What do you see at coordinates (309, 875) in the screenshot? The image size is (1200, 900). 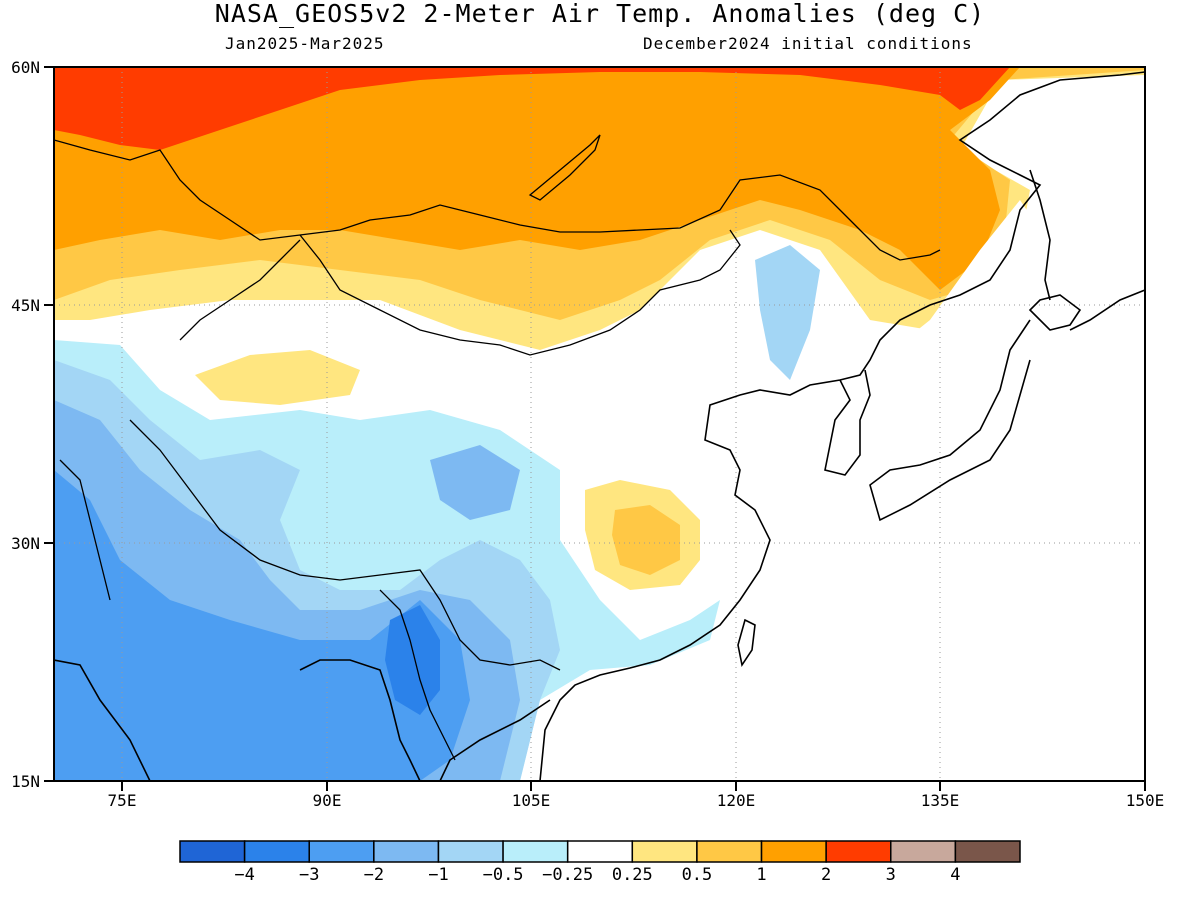 I see `colorbar-label: −3` at bounding box center [309, 875].